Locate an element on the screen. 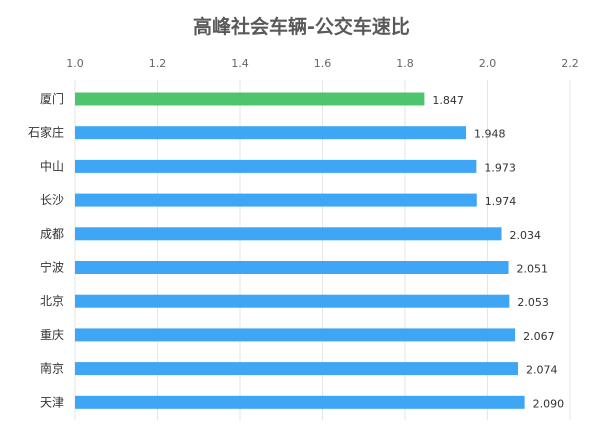  x-tick-label: 2.2 is located at coordinates (570, 63).